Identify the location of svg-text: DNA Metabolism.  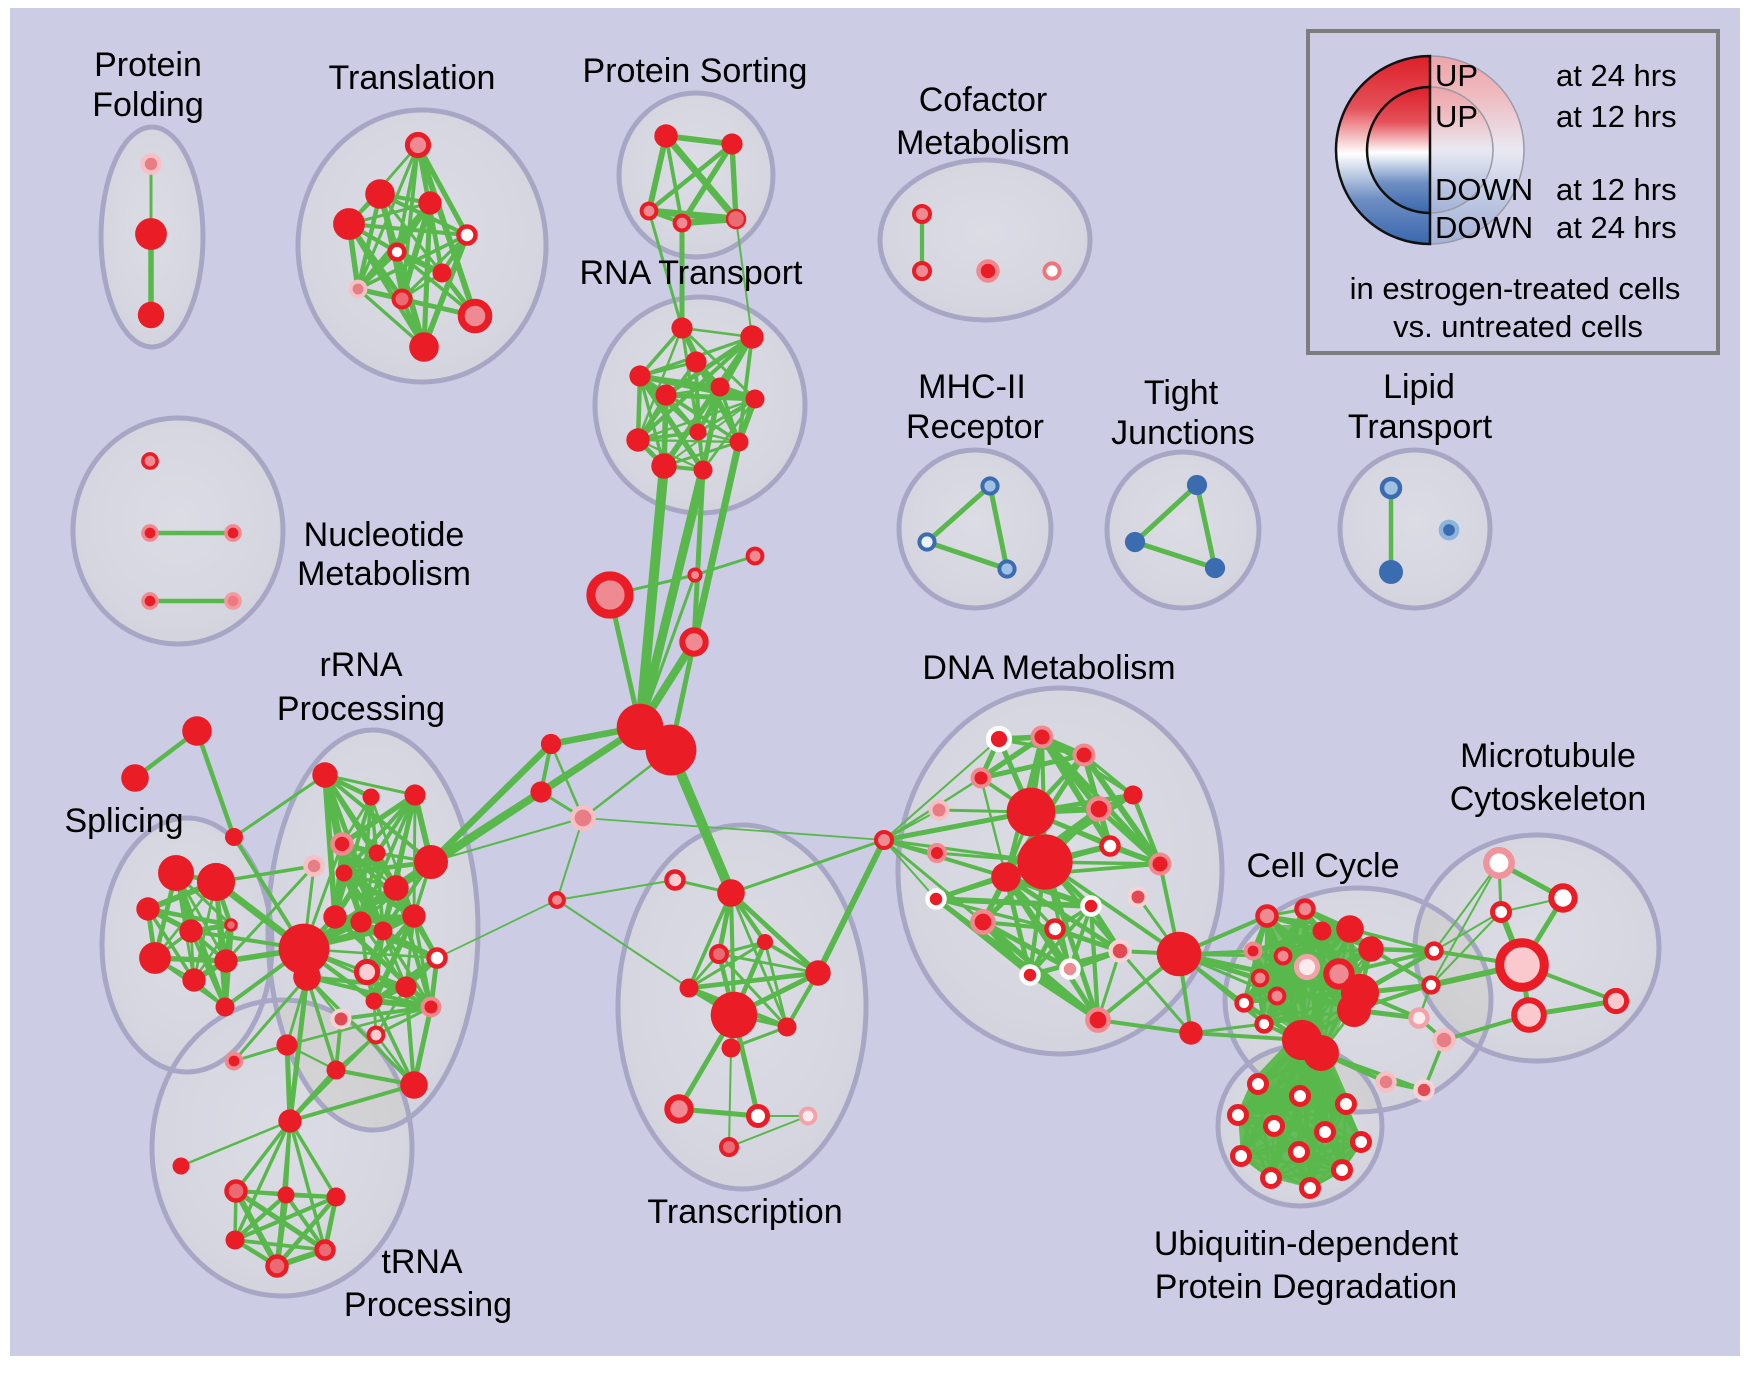
(1048, 668).